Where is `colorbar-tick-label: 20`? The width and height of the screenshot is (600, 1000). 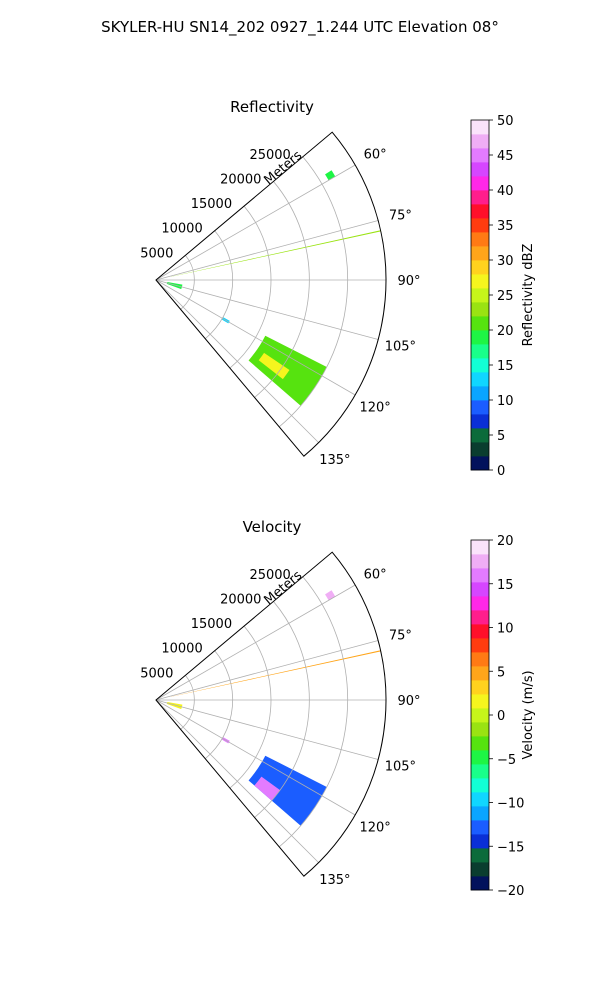 colorbar-tick-label: 20 is located at coordinates (505, 541).